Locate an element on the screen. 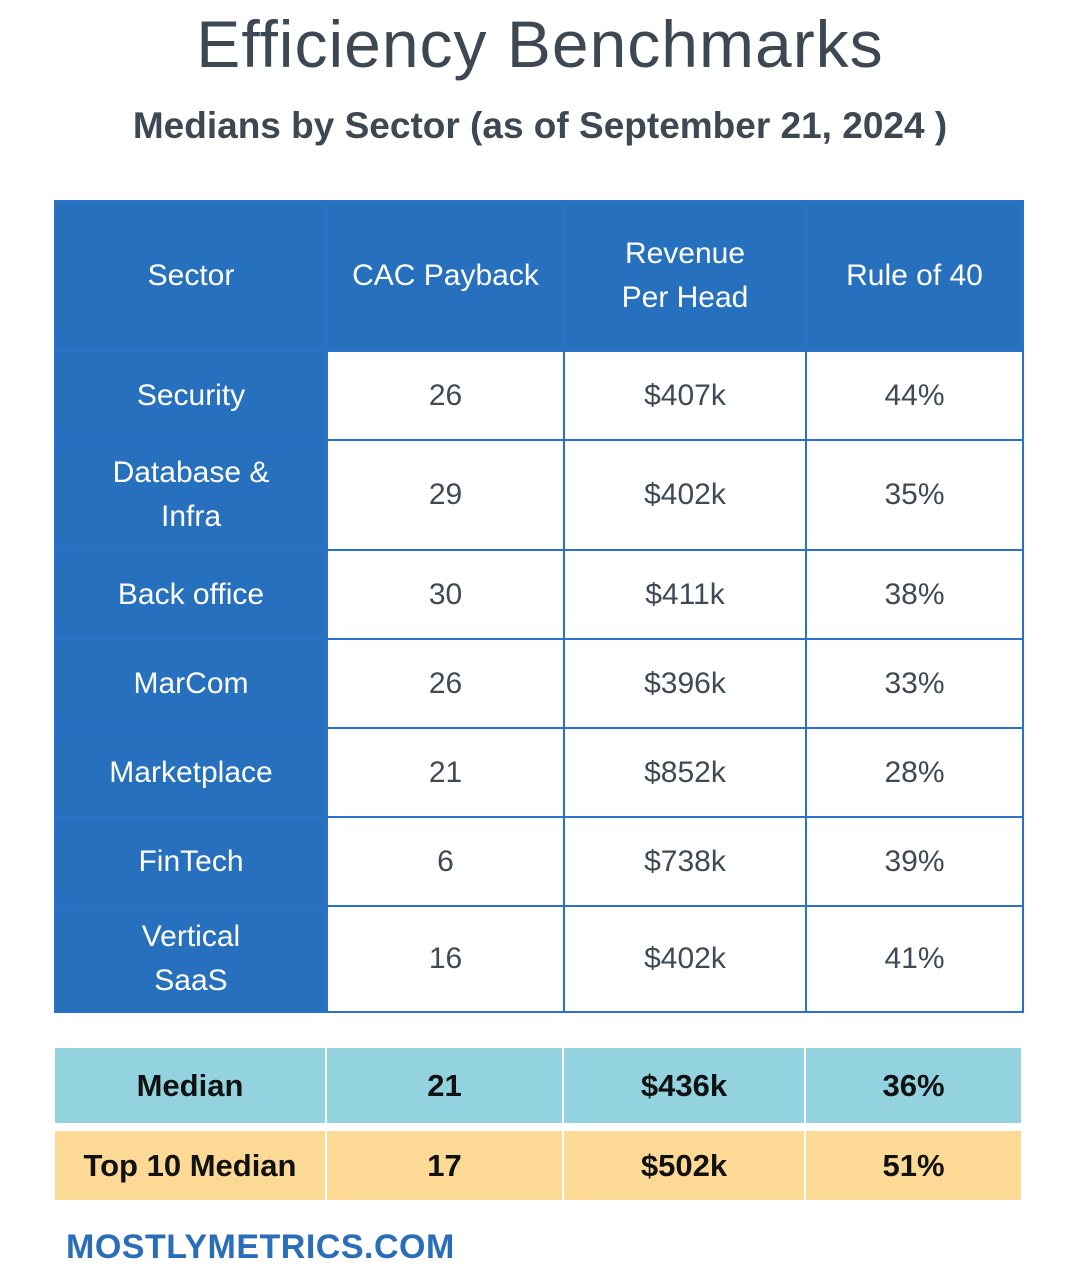  page-title: Efficiency Benchmarks is located at coordinates (540, 44).